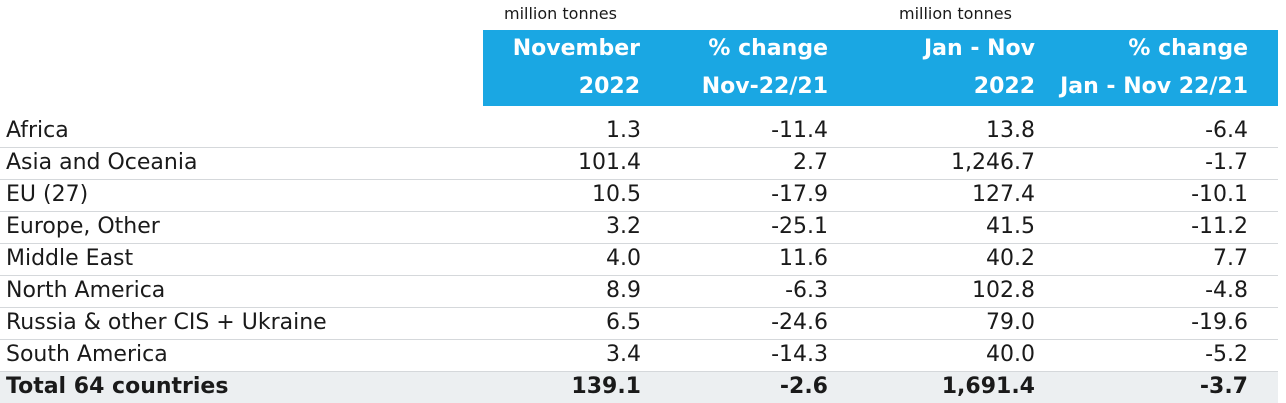  Describe the element at coordinates (806, 290) in the screenshot. I see `value-pct-change-nov: -6.3` at that location.